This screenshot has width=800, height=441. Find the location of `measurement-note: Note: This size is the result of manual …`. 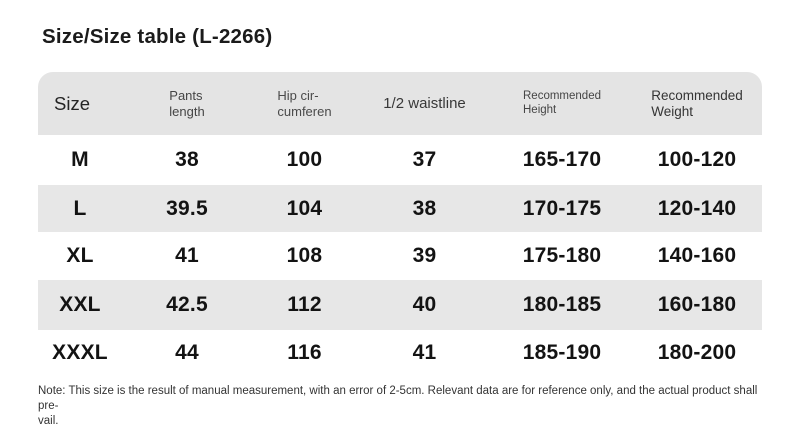

measurement-note: Note: This size is the result of manual … is located at coordinates (408, 407).